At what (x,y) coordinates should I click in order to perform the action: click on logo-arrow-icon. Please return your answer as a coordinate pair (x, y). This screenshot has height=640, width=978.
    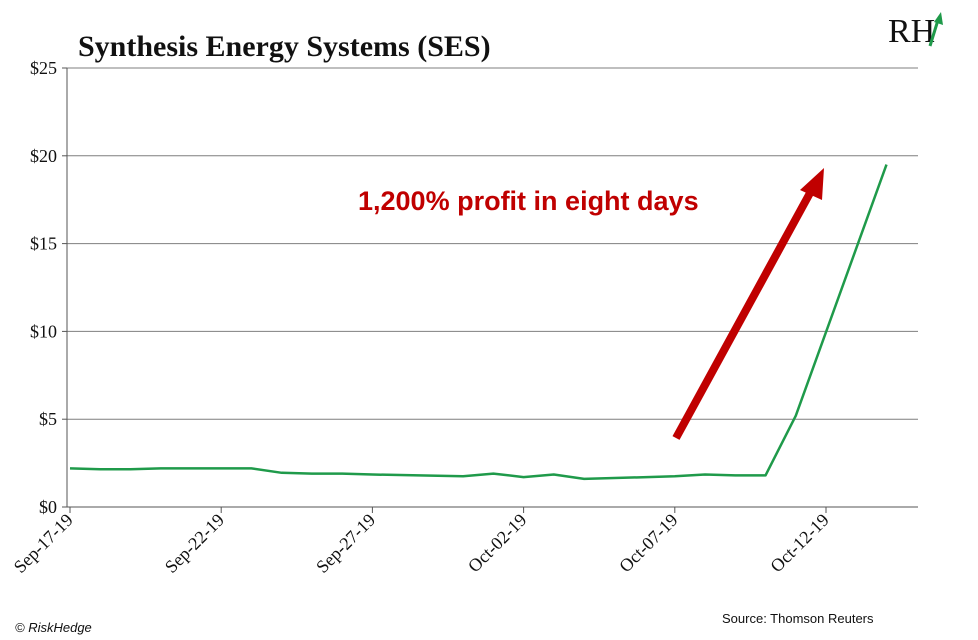
    Looking at the image, I should click on (935, 29).